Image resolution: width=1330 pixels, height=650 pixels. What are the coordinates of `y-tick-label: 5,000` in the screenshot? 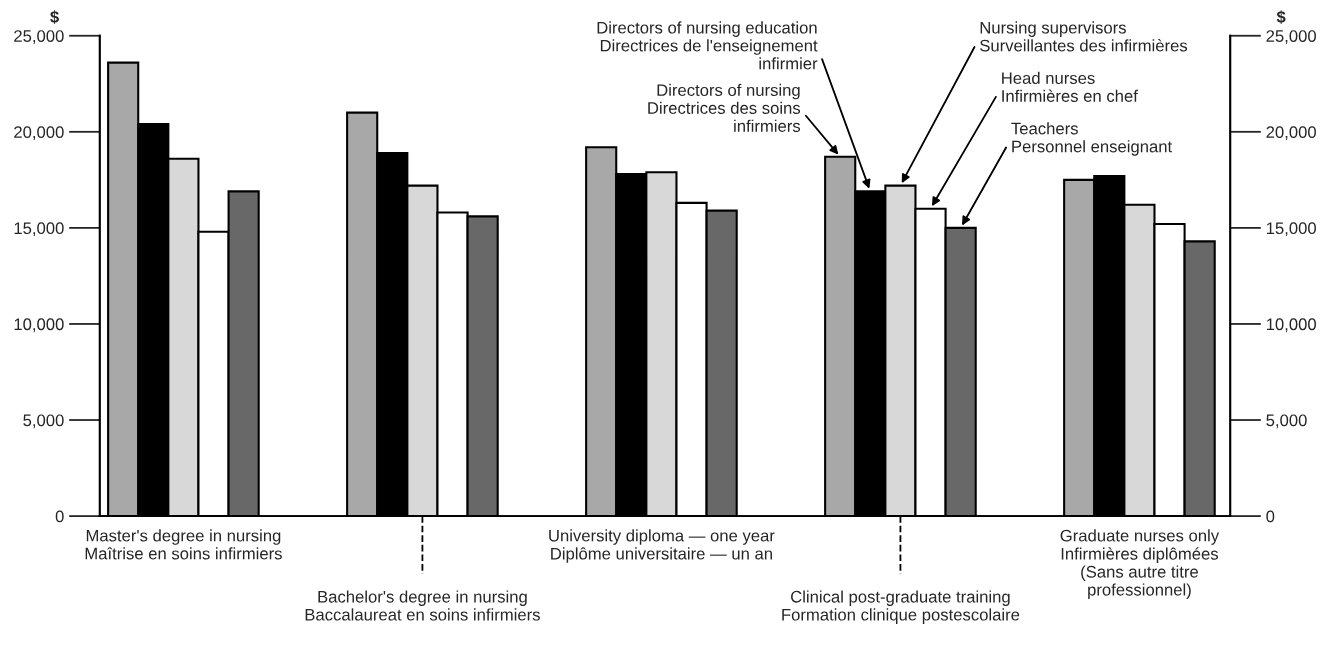 It's located at (43, 421).